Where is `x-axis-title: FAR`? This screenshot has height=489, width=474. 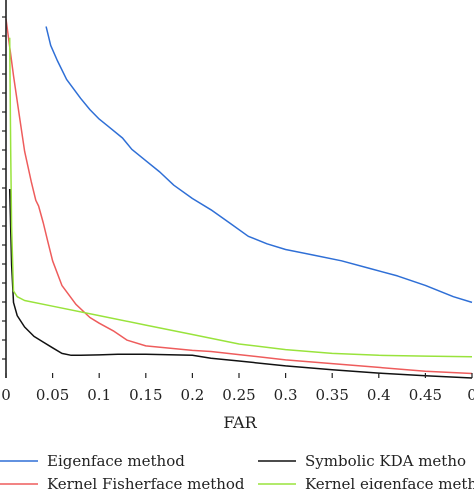 x-axis-title: FAR is located at coordinates (240, 422).